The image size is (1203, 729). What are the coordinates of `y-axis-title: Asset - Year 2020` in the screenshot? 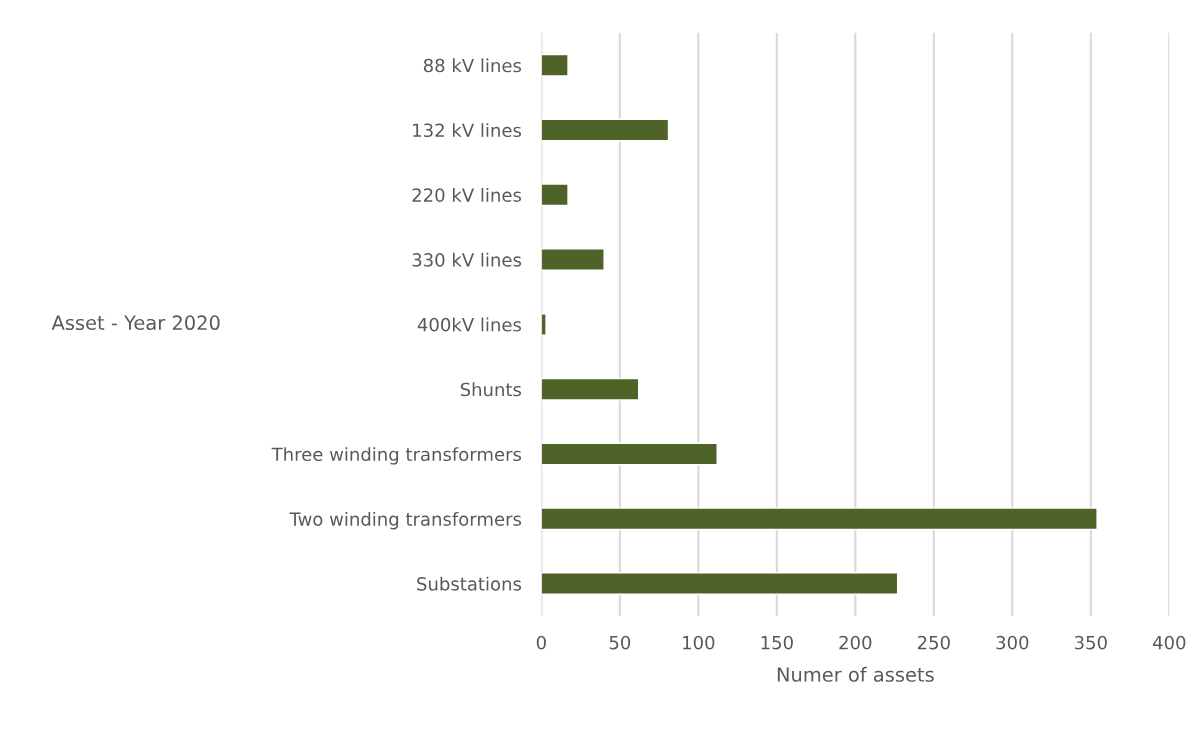 It's located at (135, 323).